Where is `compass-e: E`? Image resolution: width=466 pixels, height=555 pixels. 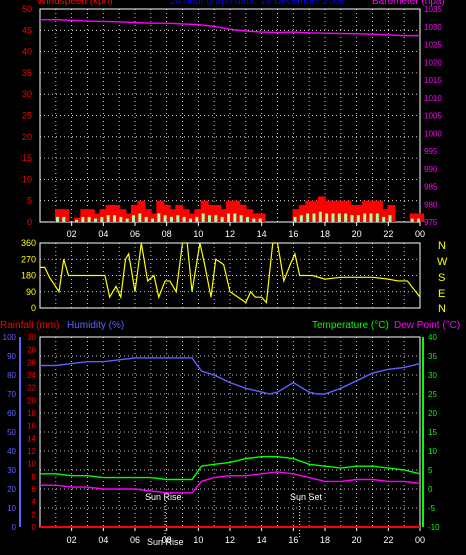 compass-e: E is located at coordinates (442, 294).